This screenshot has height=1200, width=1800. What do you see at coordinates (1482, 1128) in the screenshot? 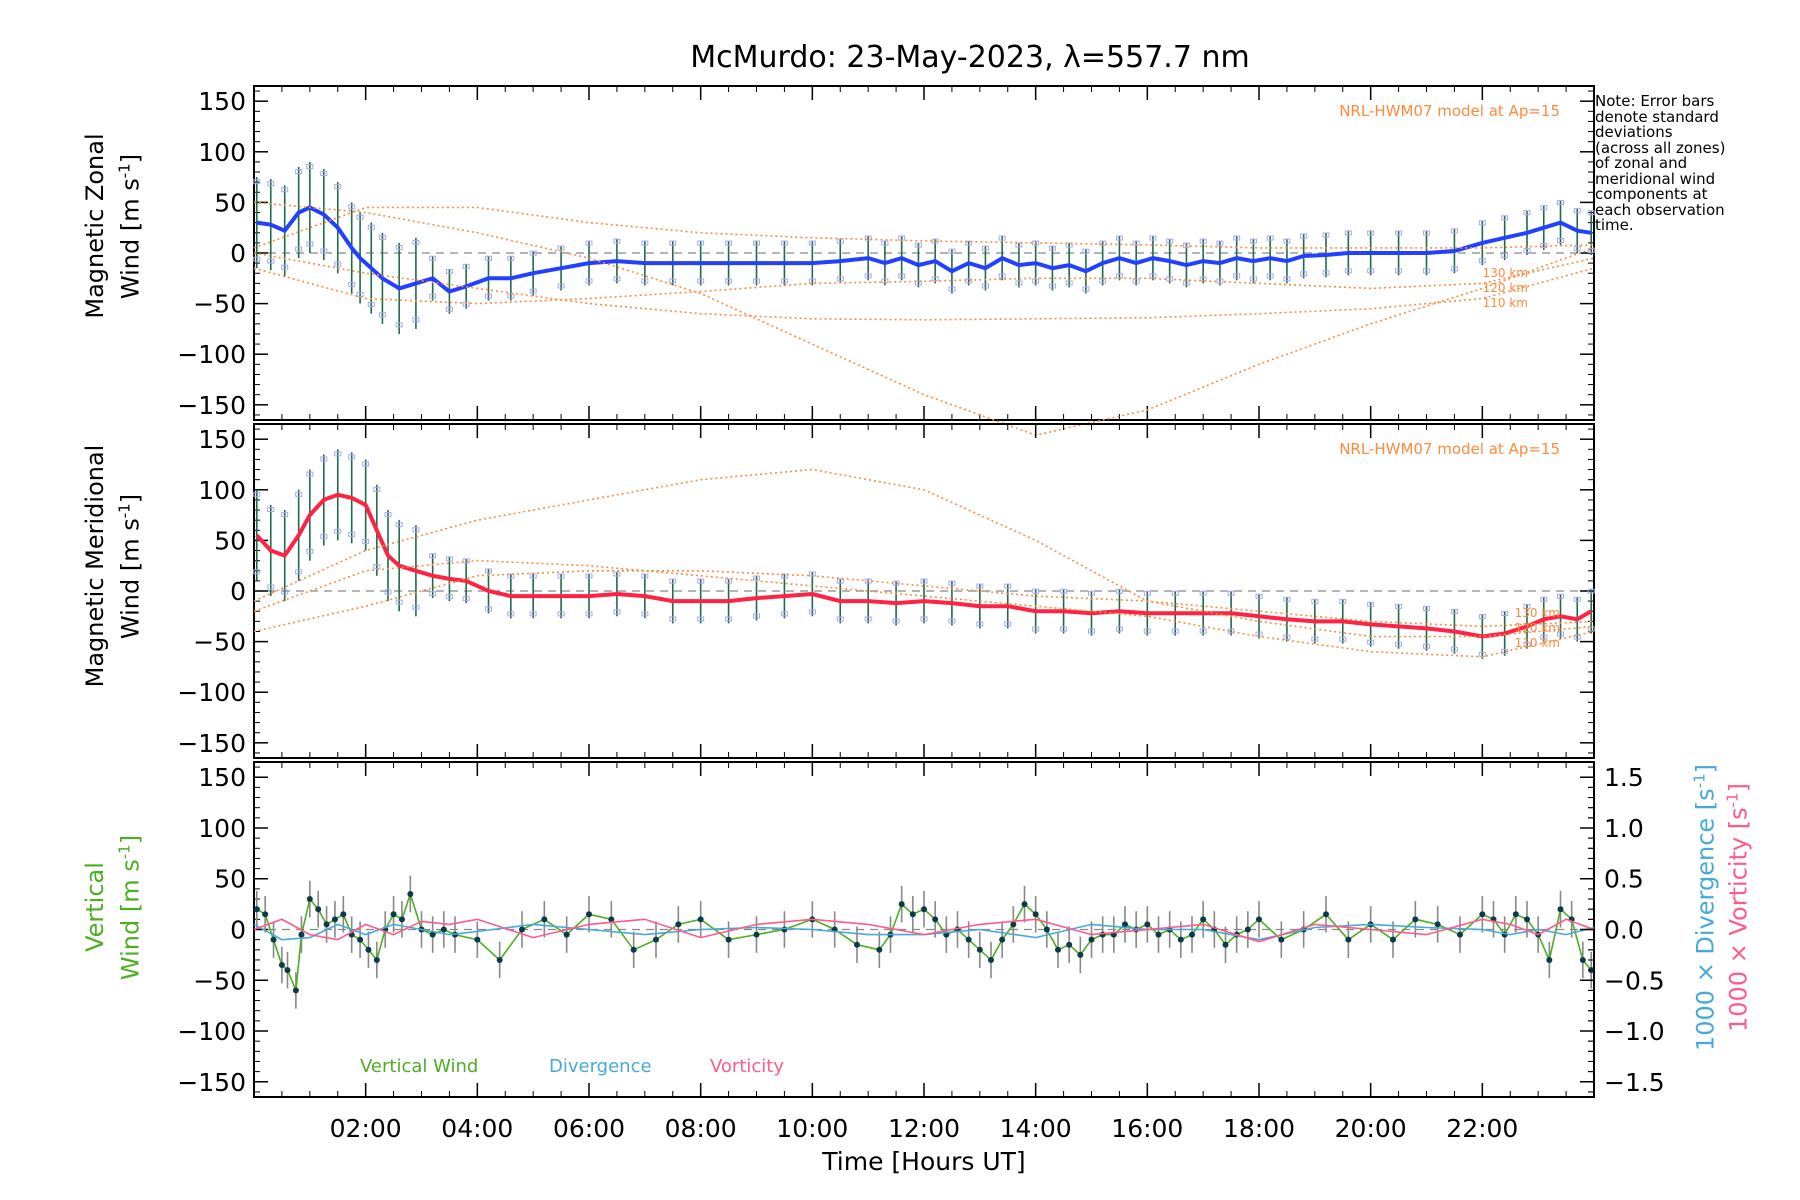
I see `x-tick-label: 22:00` at bounding box center [1482, 1128].